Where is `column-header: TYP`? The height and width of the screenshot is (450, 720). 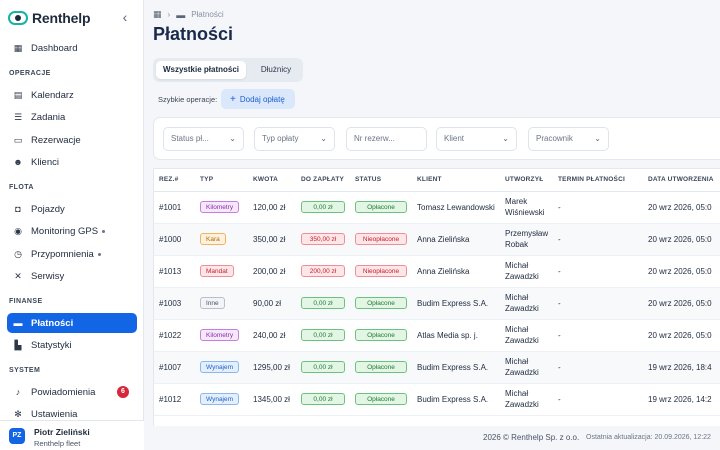
column-header: TYP is located at coordinates (221, 180).